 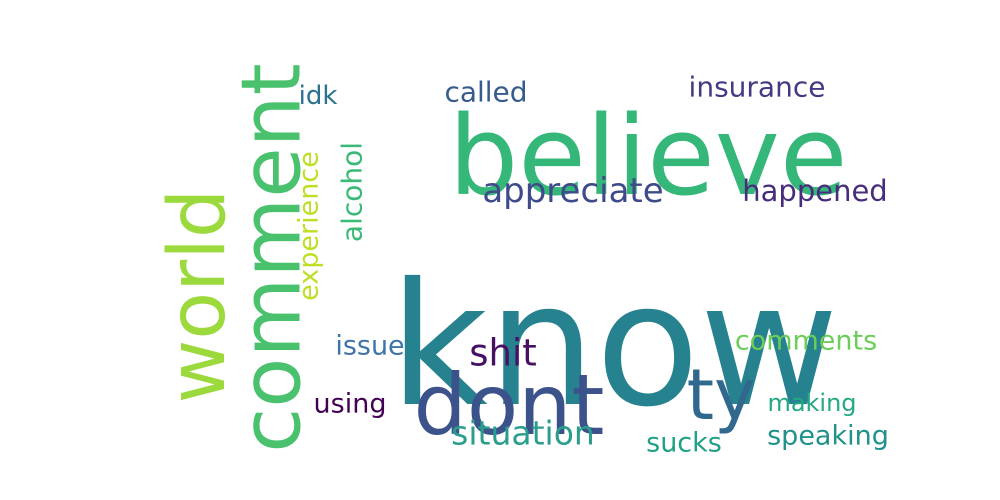 What do you see at coordinates (814, 191) in the screenshot?
I see `word-cloud-word-happened: happened` at bounding box center [814, 191].